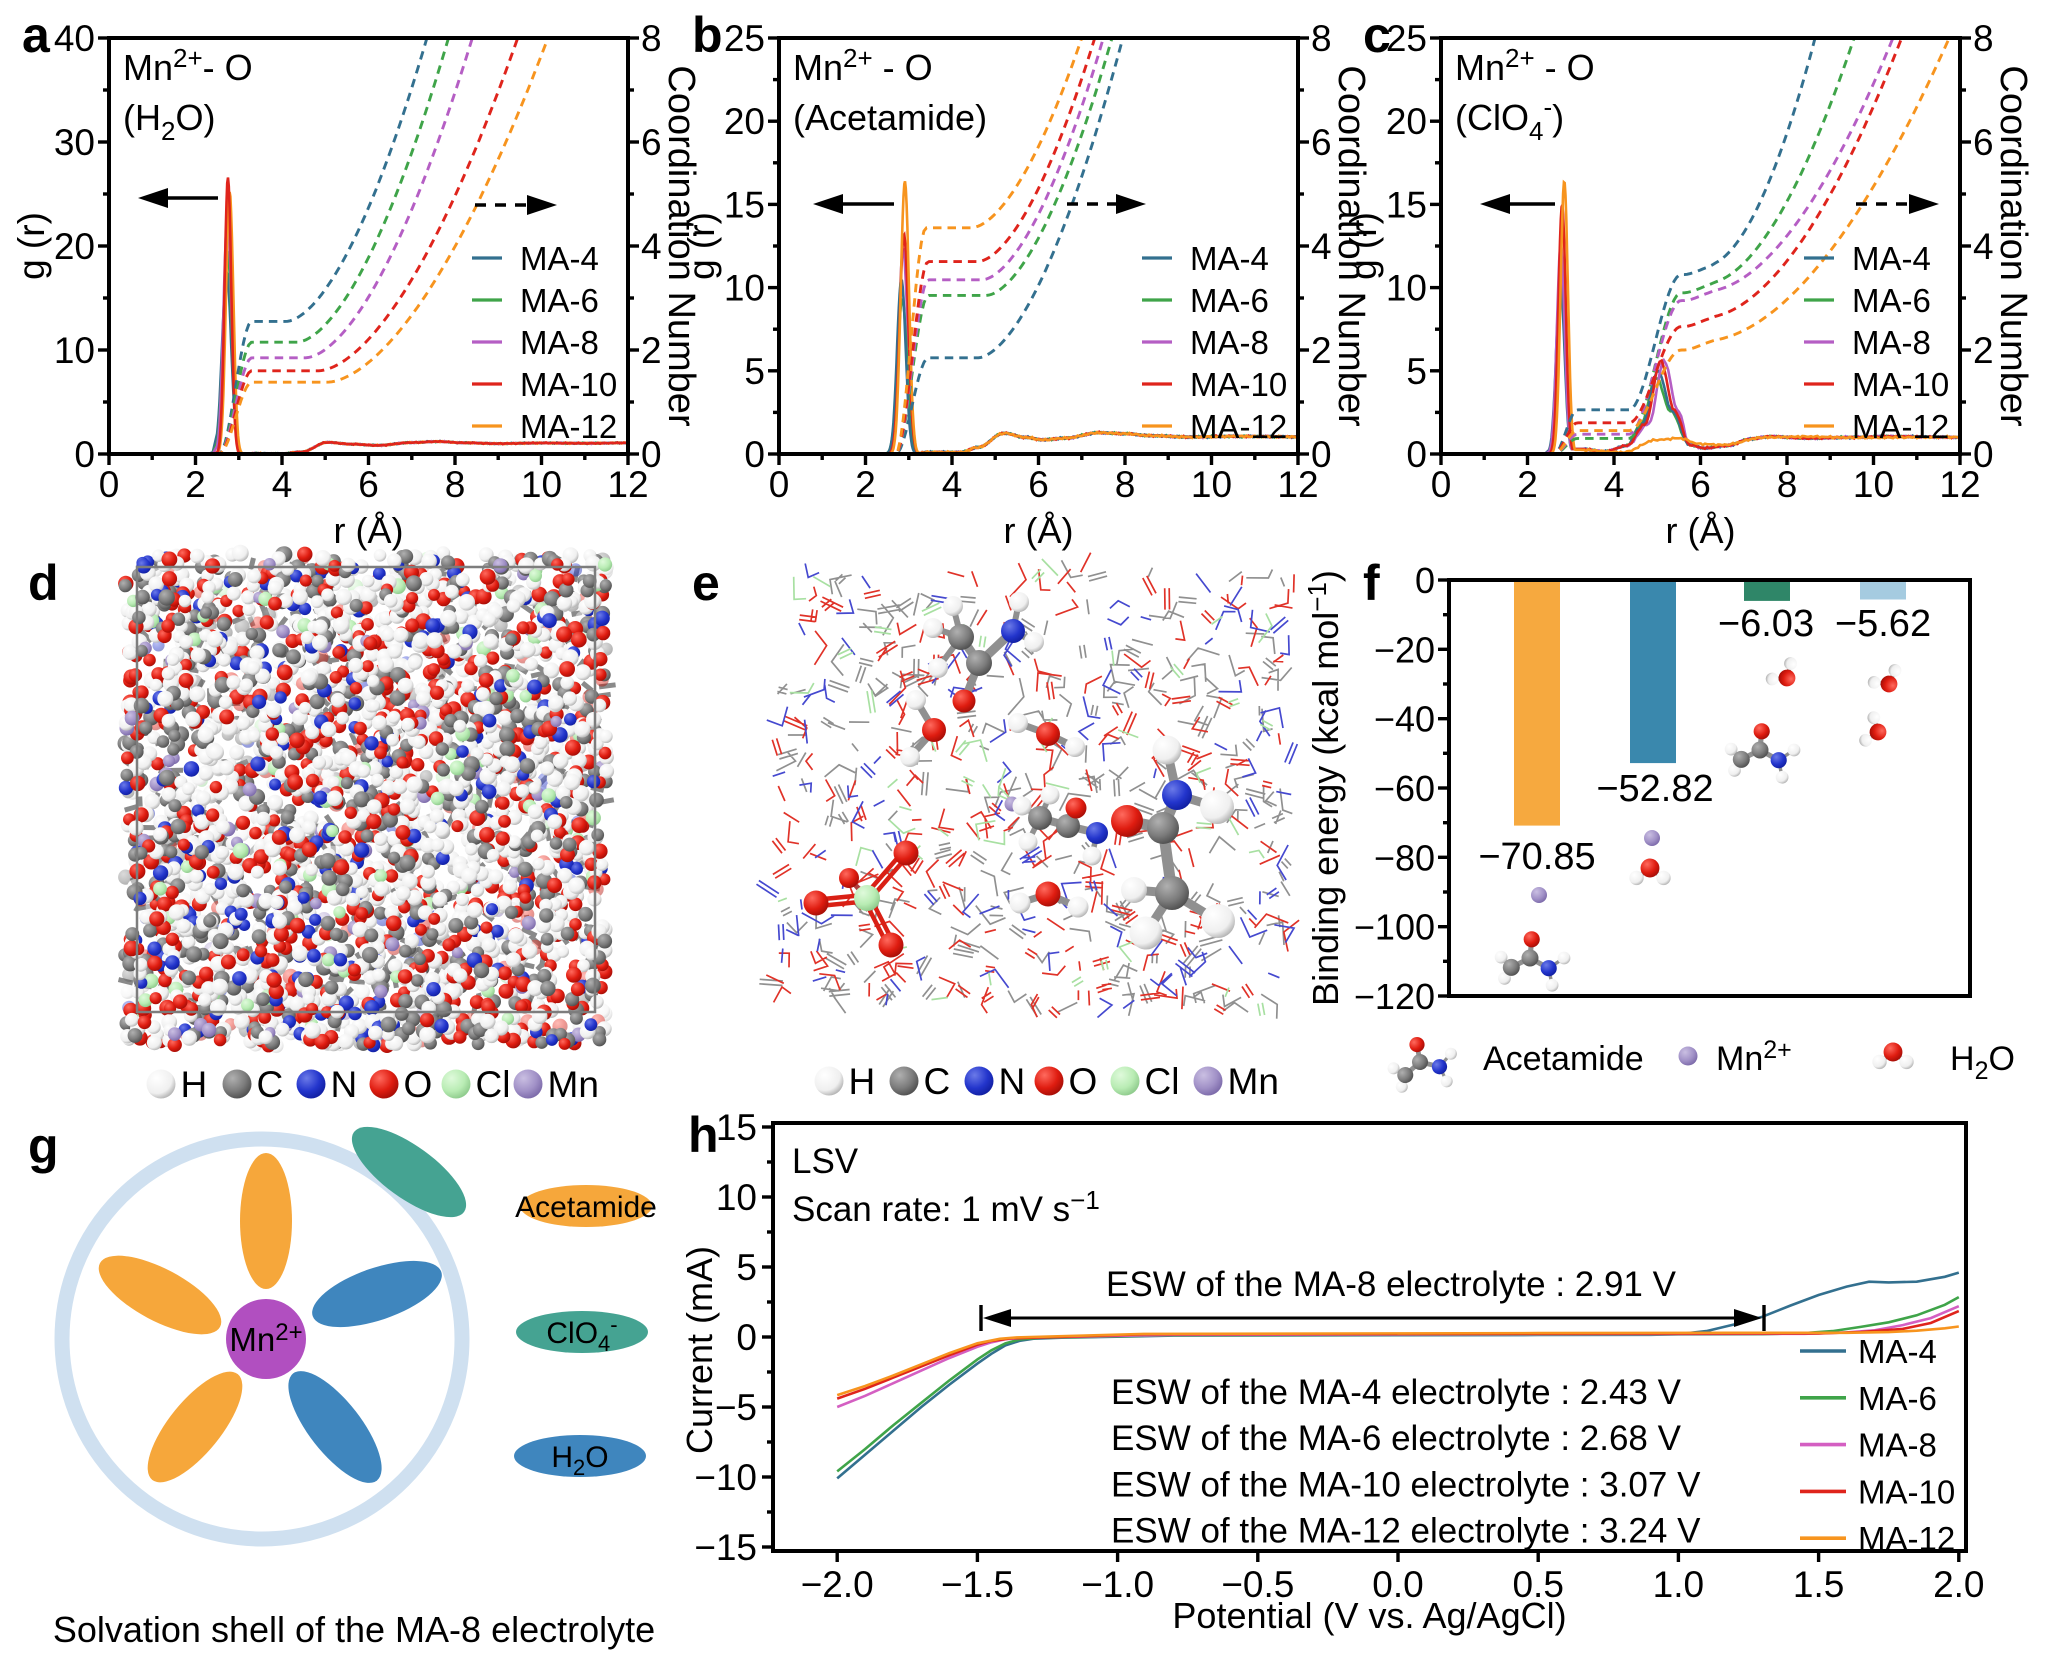 This screenshot has height=1656, width=2048. I want to click on svg-text: e, so click(706, 583).